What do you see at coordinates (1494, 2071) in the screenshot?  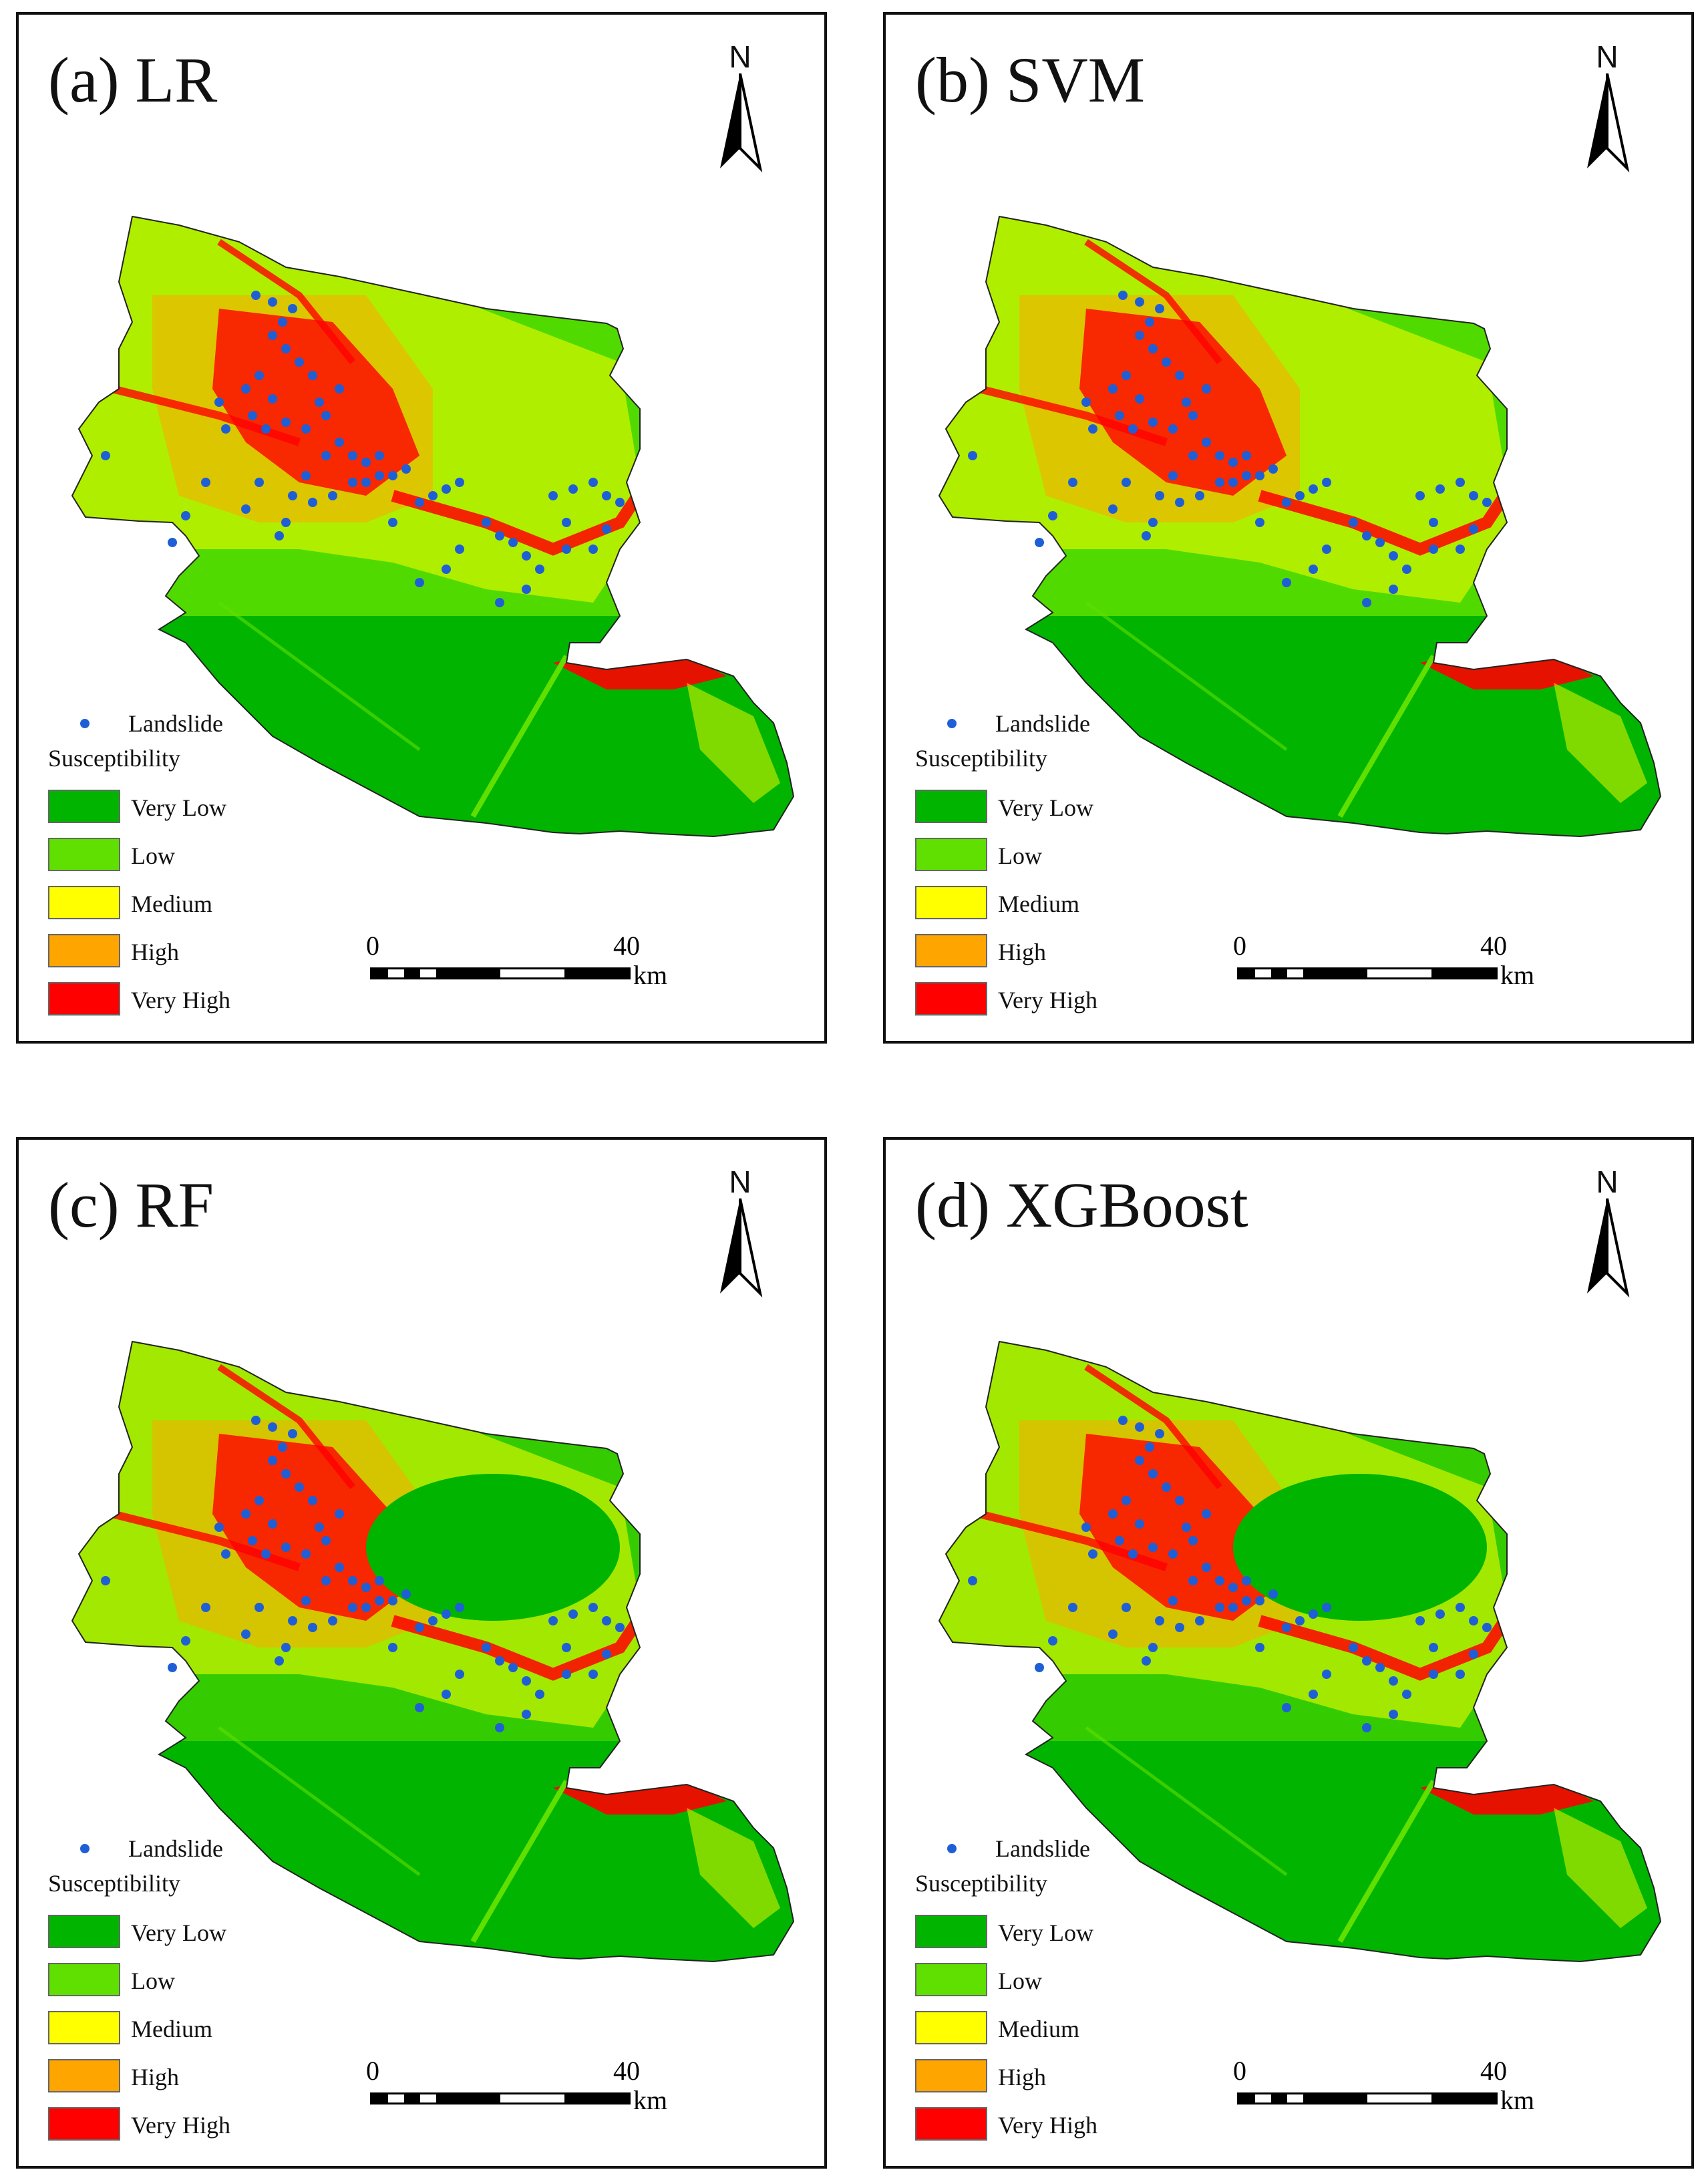 I see `scale-end-label: 40` at bounding box center [1494, 2071].